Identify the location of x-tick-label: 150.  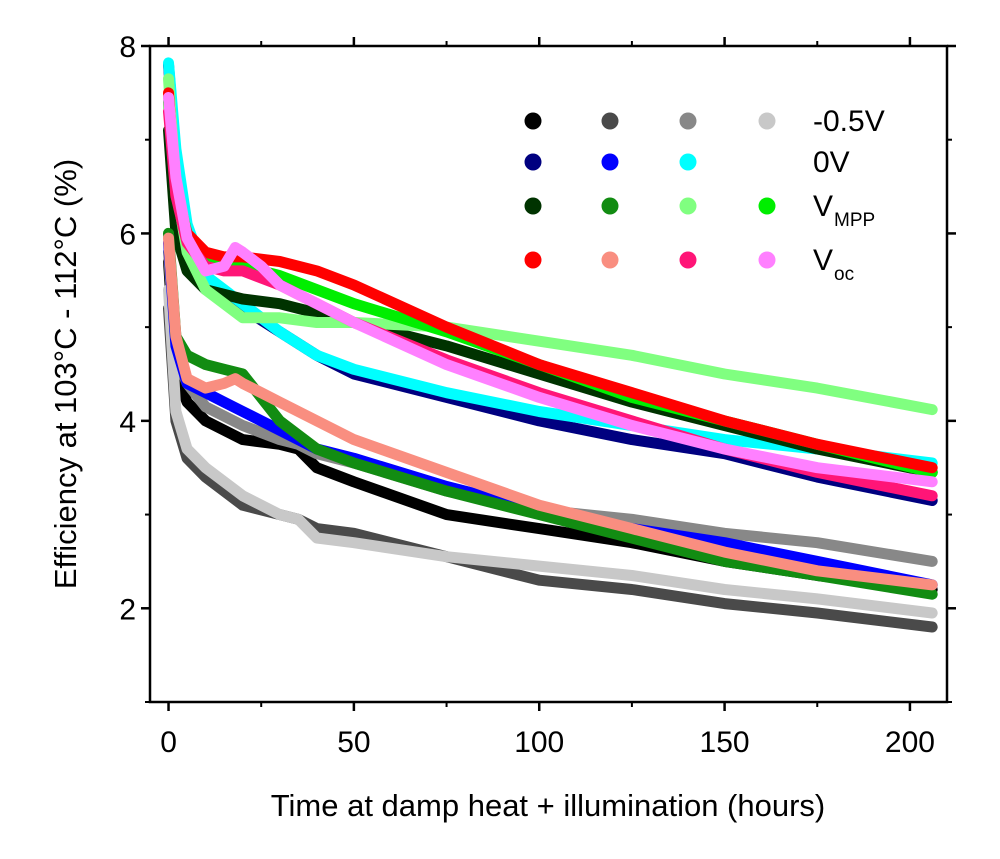
(725, 742).